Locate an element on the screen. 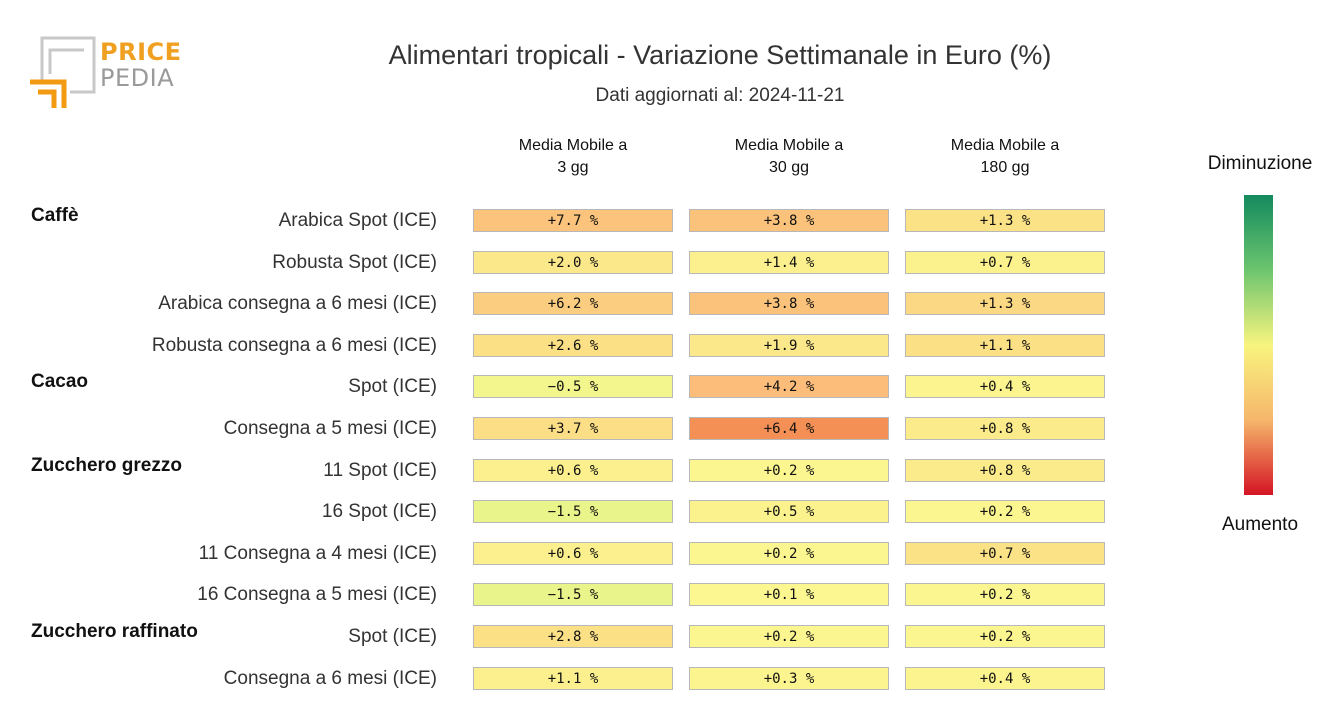  column-header-180gg: Media Mobile a 180 gg is located at coordinates (1005, 156).